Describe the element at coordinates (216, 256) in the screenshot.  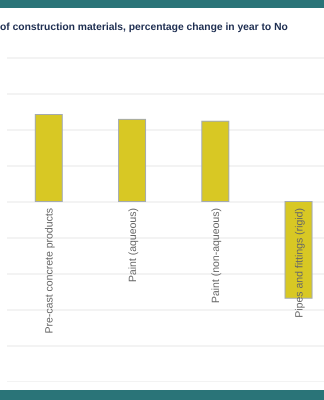
I see `x-tick-label: Paint (non-aqueous)` at that location.